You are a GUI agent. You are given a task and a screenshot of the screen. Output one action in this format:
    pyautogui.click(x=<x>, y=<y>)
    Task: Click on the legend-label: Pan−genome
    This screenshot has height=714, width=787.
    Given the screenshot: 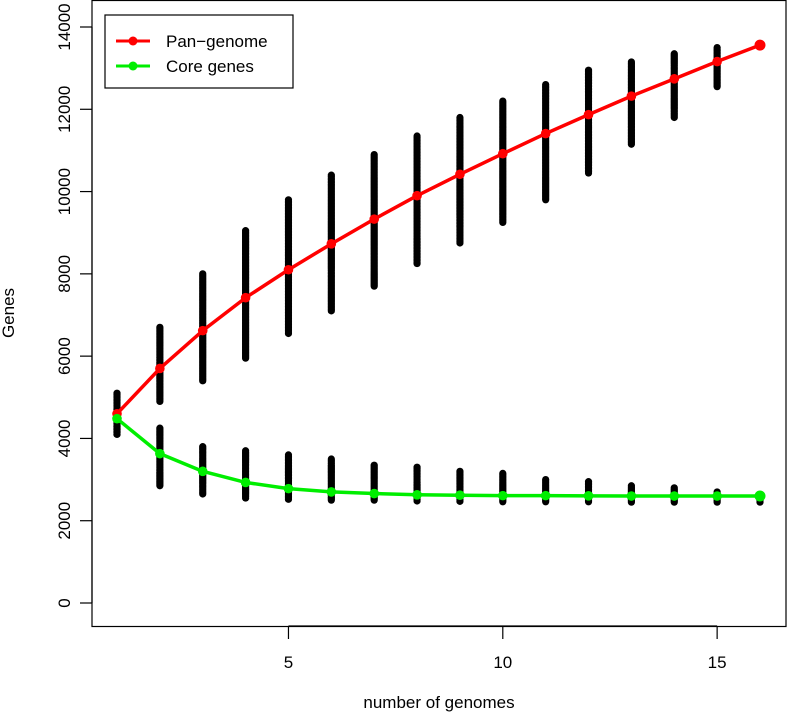 What is the action you would take?
    pyautogui.click(x=217, y=41)
    